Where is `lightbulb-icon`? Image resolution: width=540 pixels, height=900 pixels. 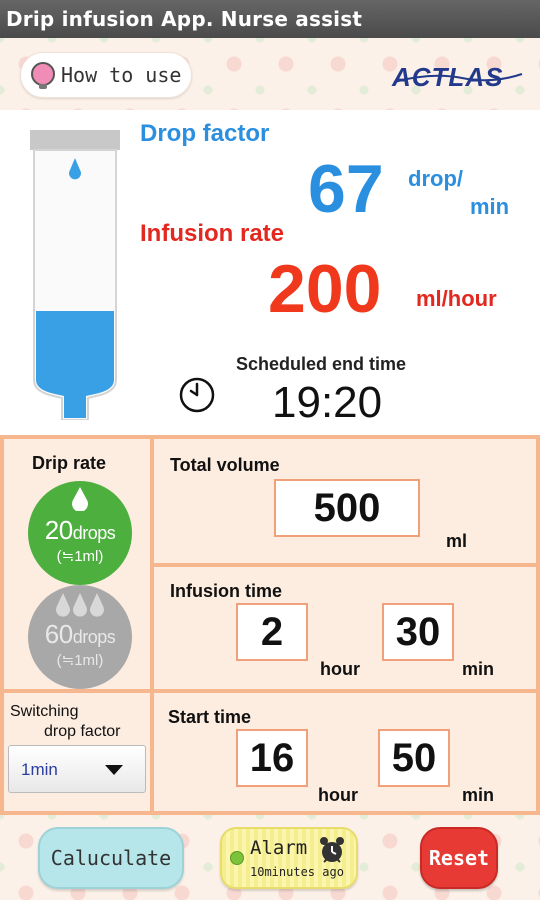
lightbulb-icon is located at coordinates (43, 75).